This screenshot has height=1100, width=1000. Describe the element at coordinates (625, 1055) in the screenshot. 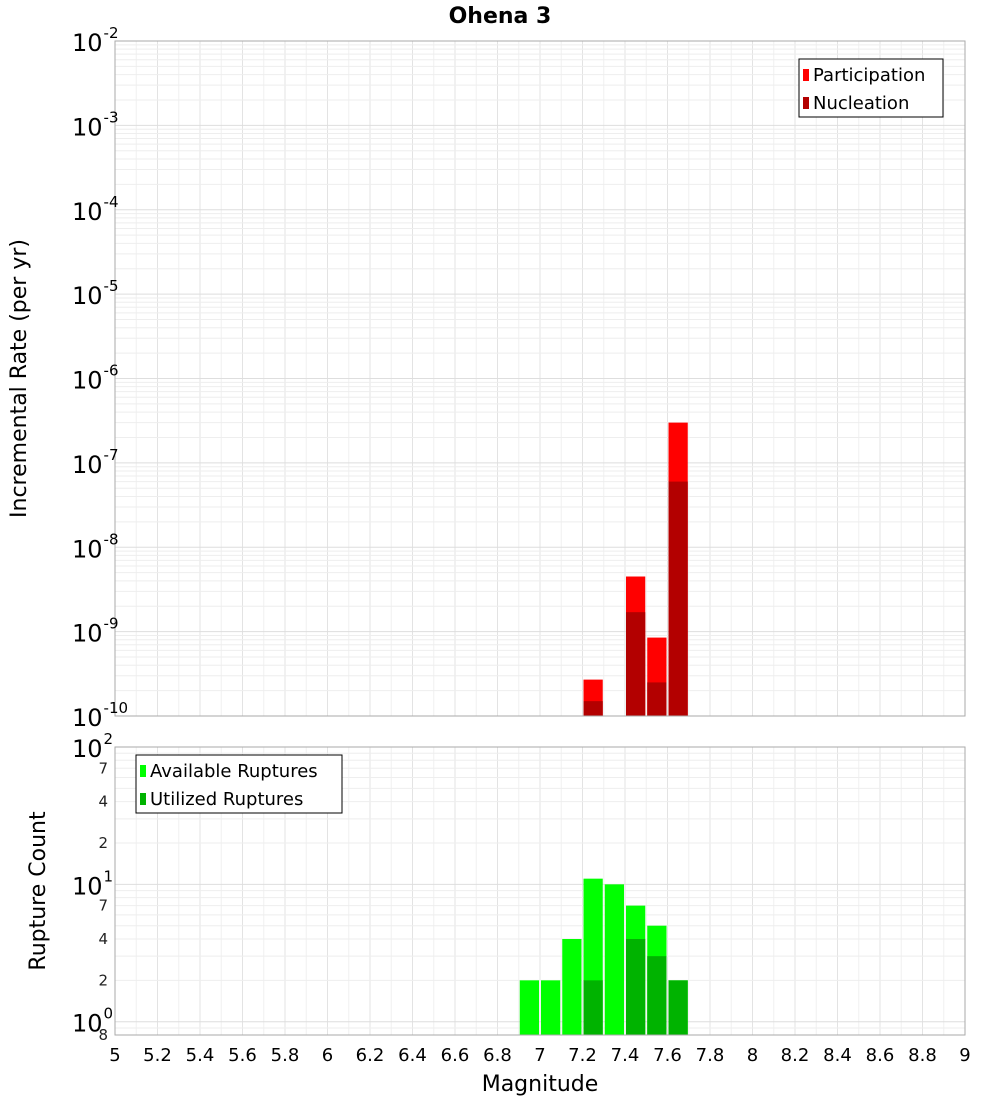

I see `x-tick-label: 7.4` at that location.